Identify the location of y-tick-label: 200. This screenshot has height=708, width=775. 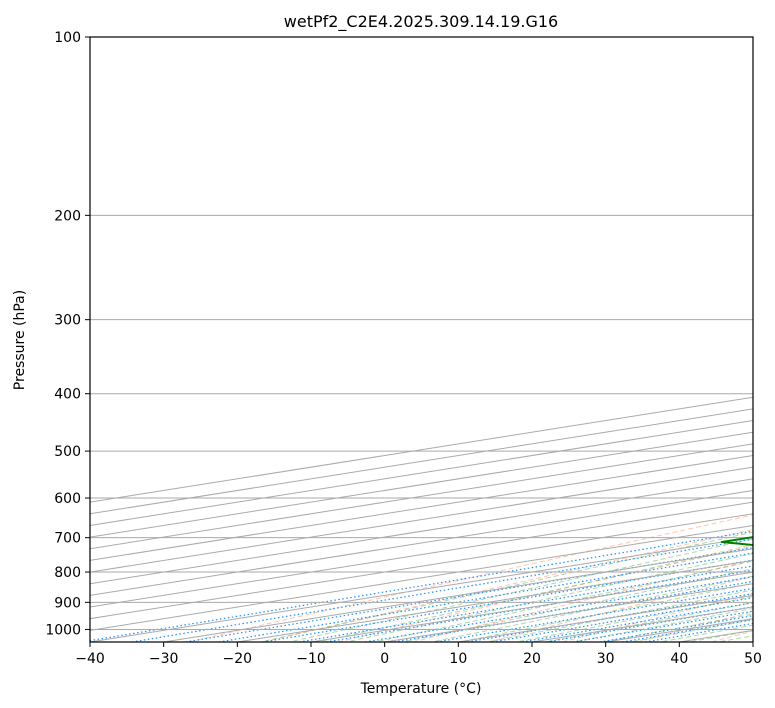
(67, 216).